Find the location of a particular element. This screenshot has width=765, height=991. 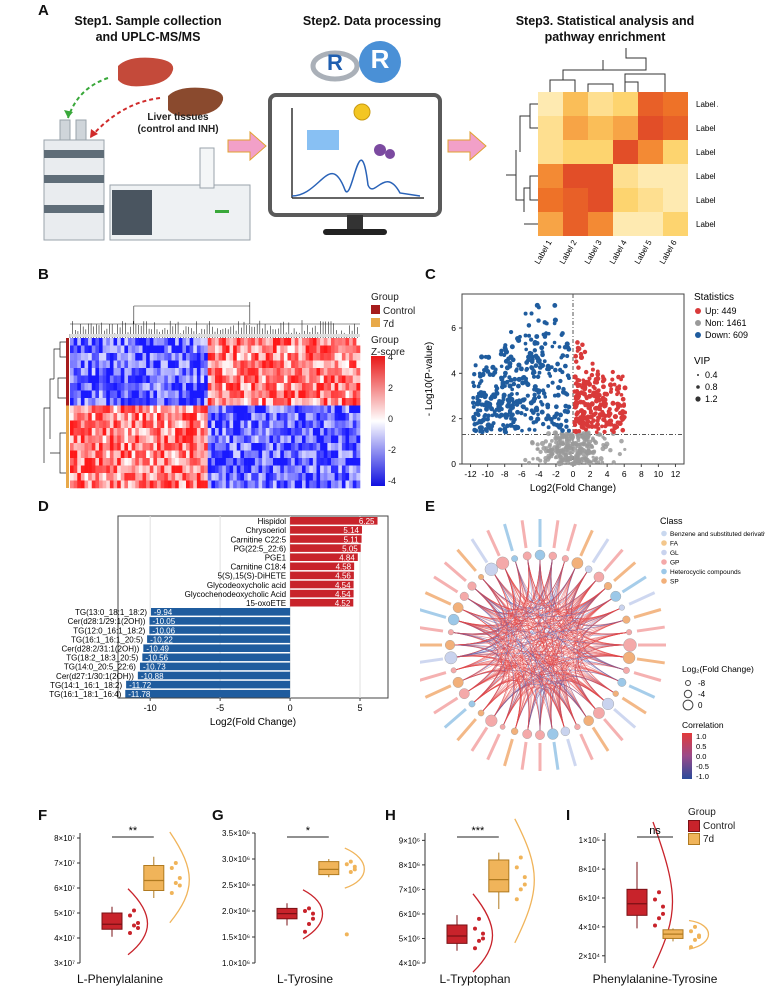

bar-value-label: -10.56 is located at coordinates (156, 658).